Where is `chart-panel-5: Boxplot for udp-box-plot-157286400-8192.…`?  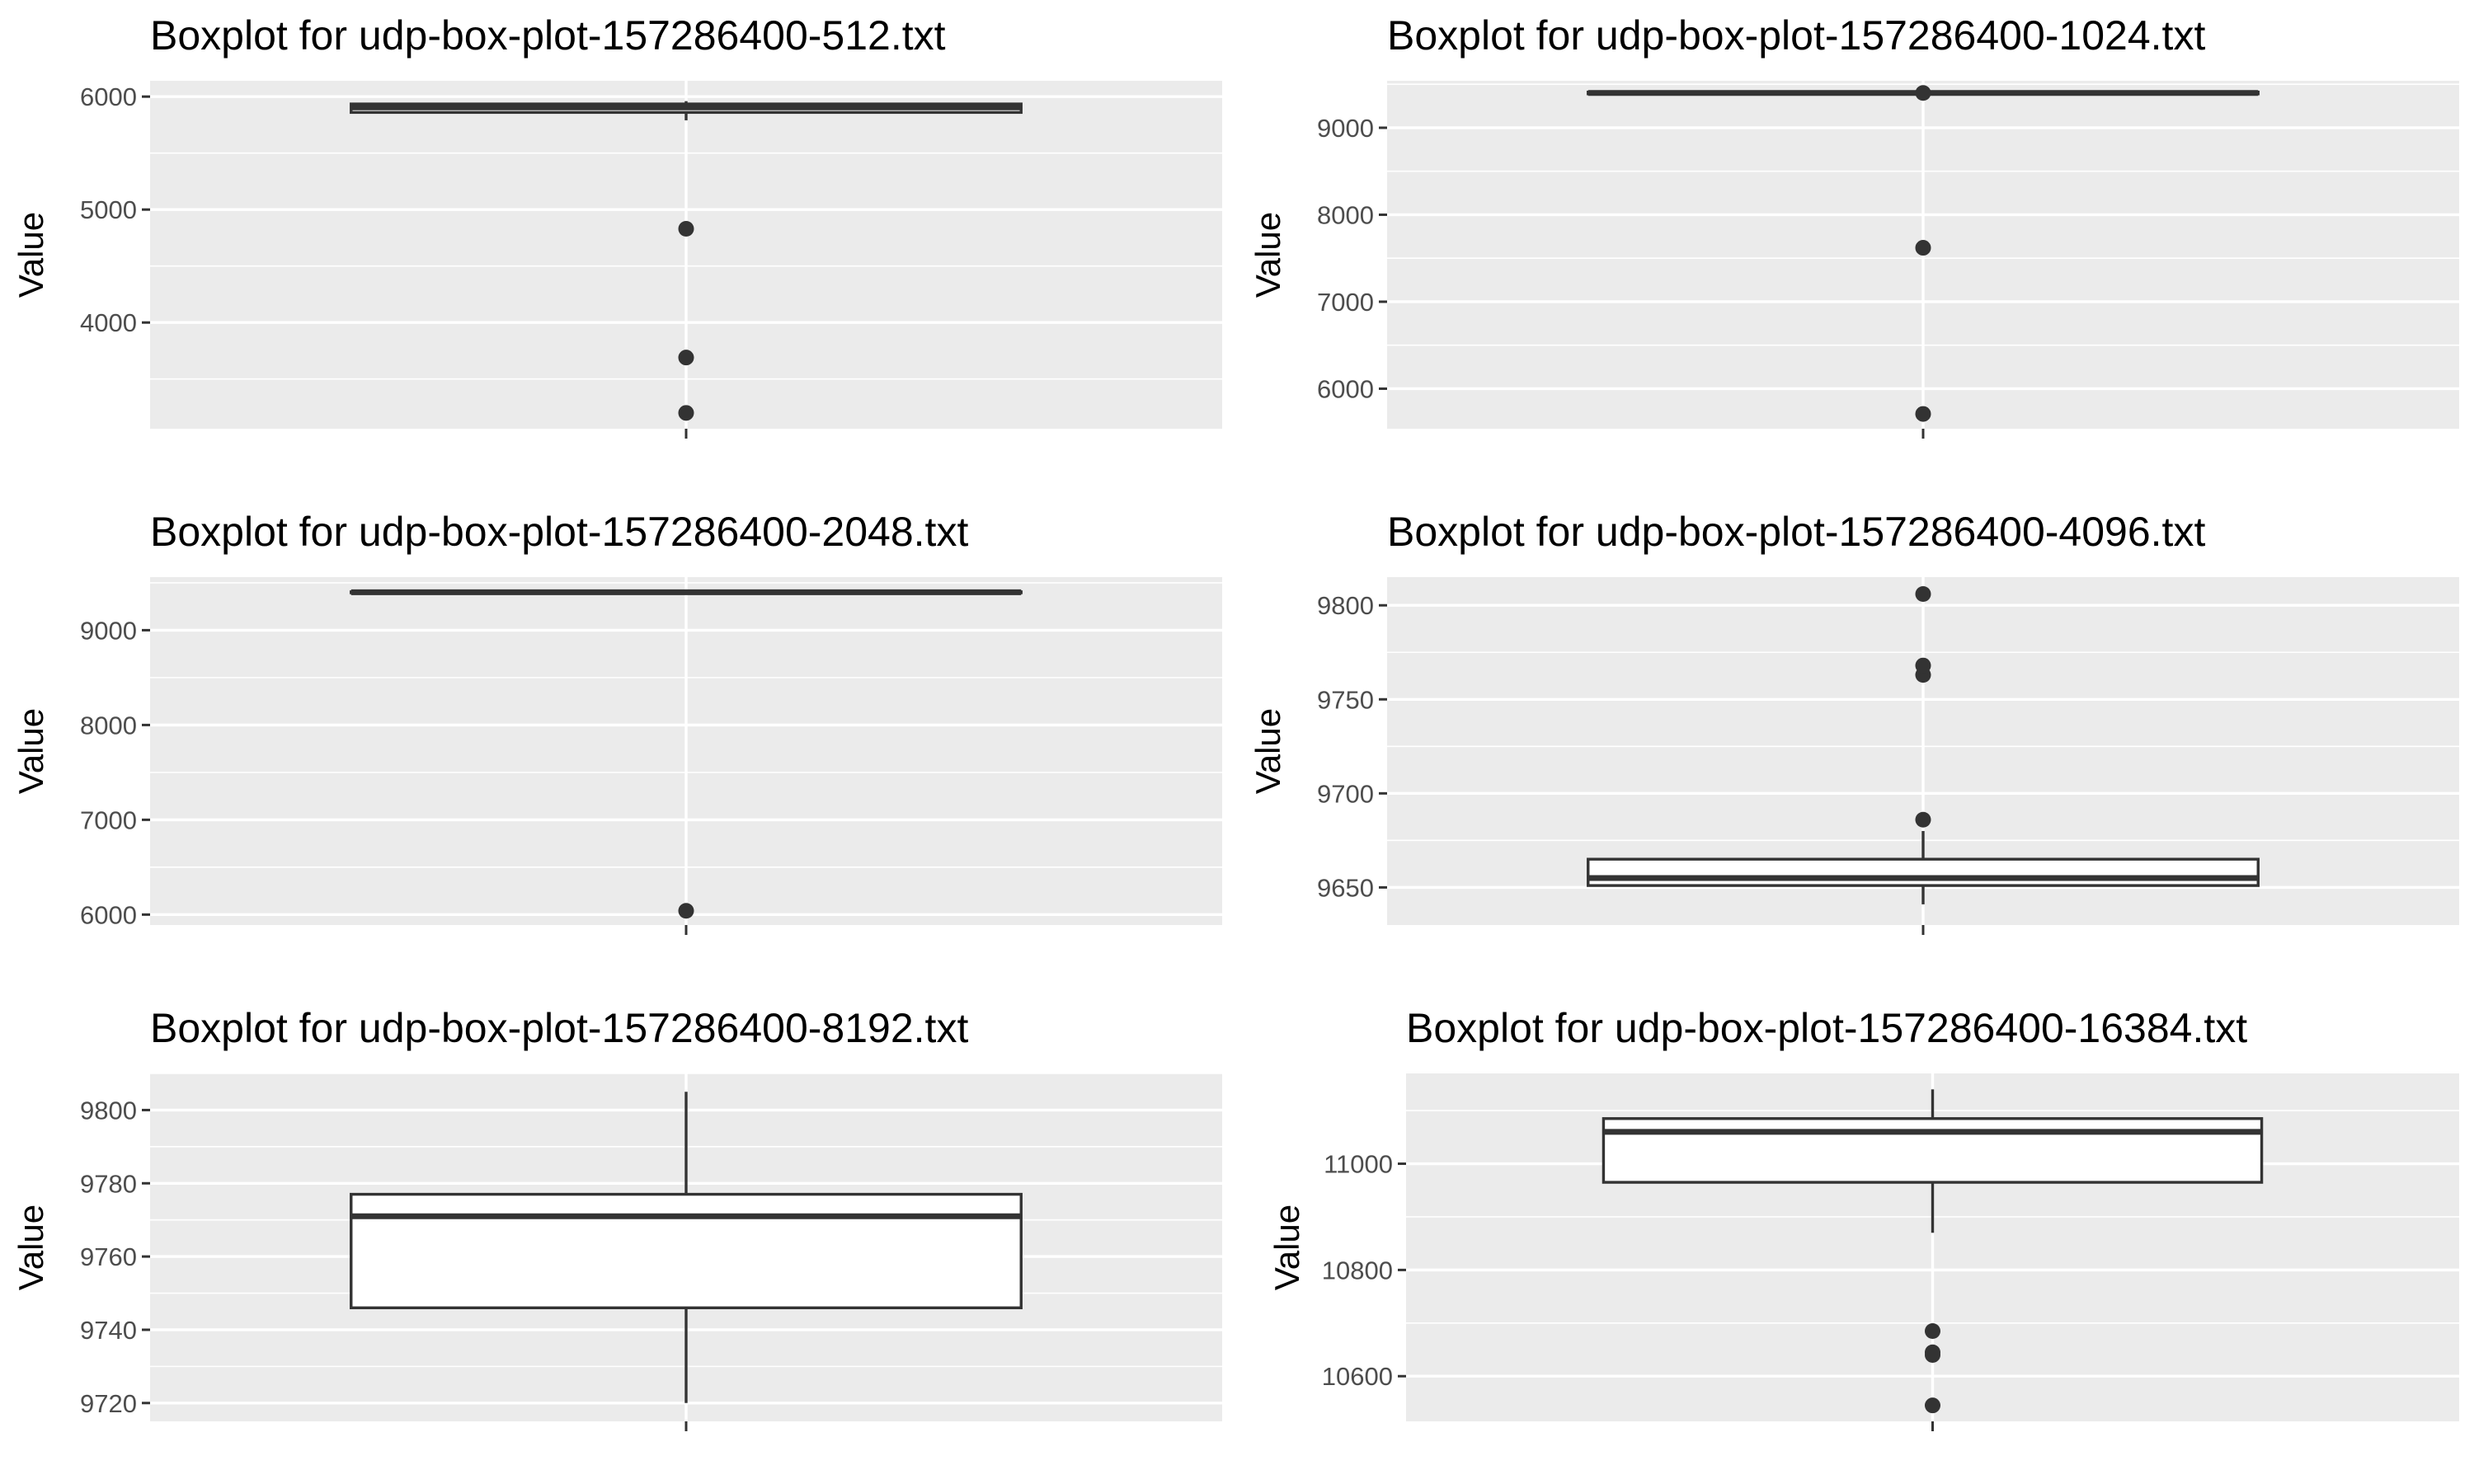 chart-panel-5: Boxplot for udp-box-plot-157286400-8192.… is located at coordinates (617, 1218).